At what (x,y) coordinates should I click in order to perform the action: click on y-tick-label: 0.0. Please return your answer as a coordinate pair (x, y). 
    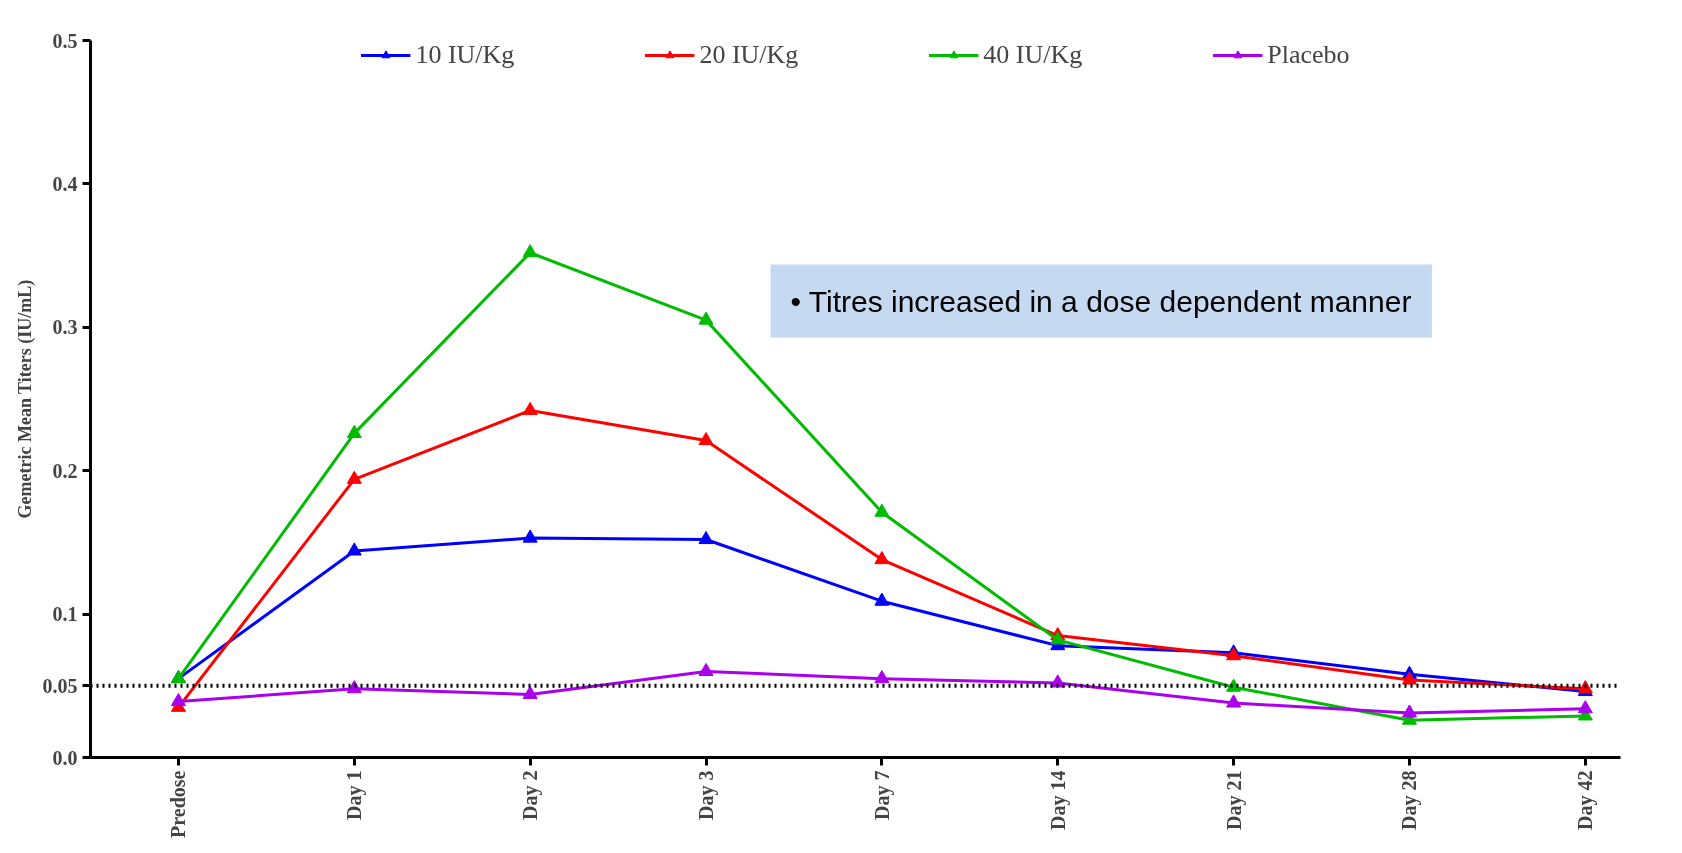
    Looking at the image, I should click on (65, 757).